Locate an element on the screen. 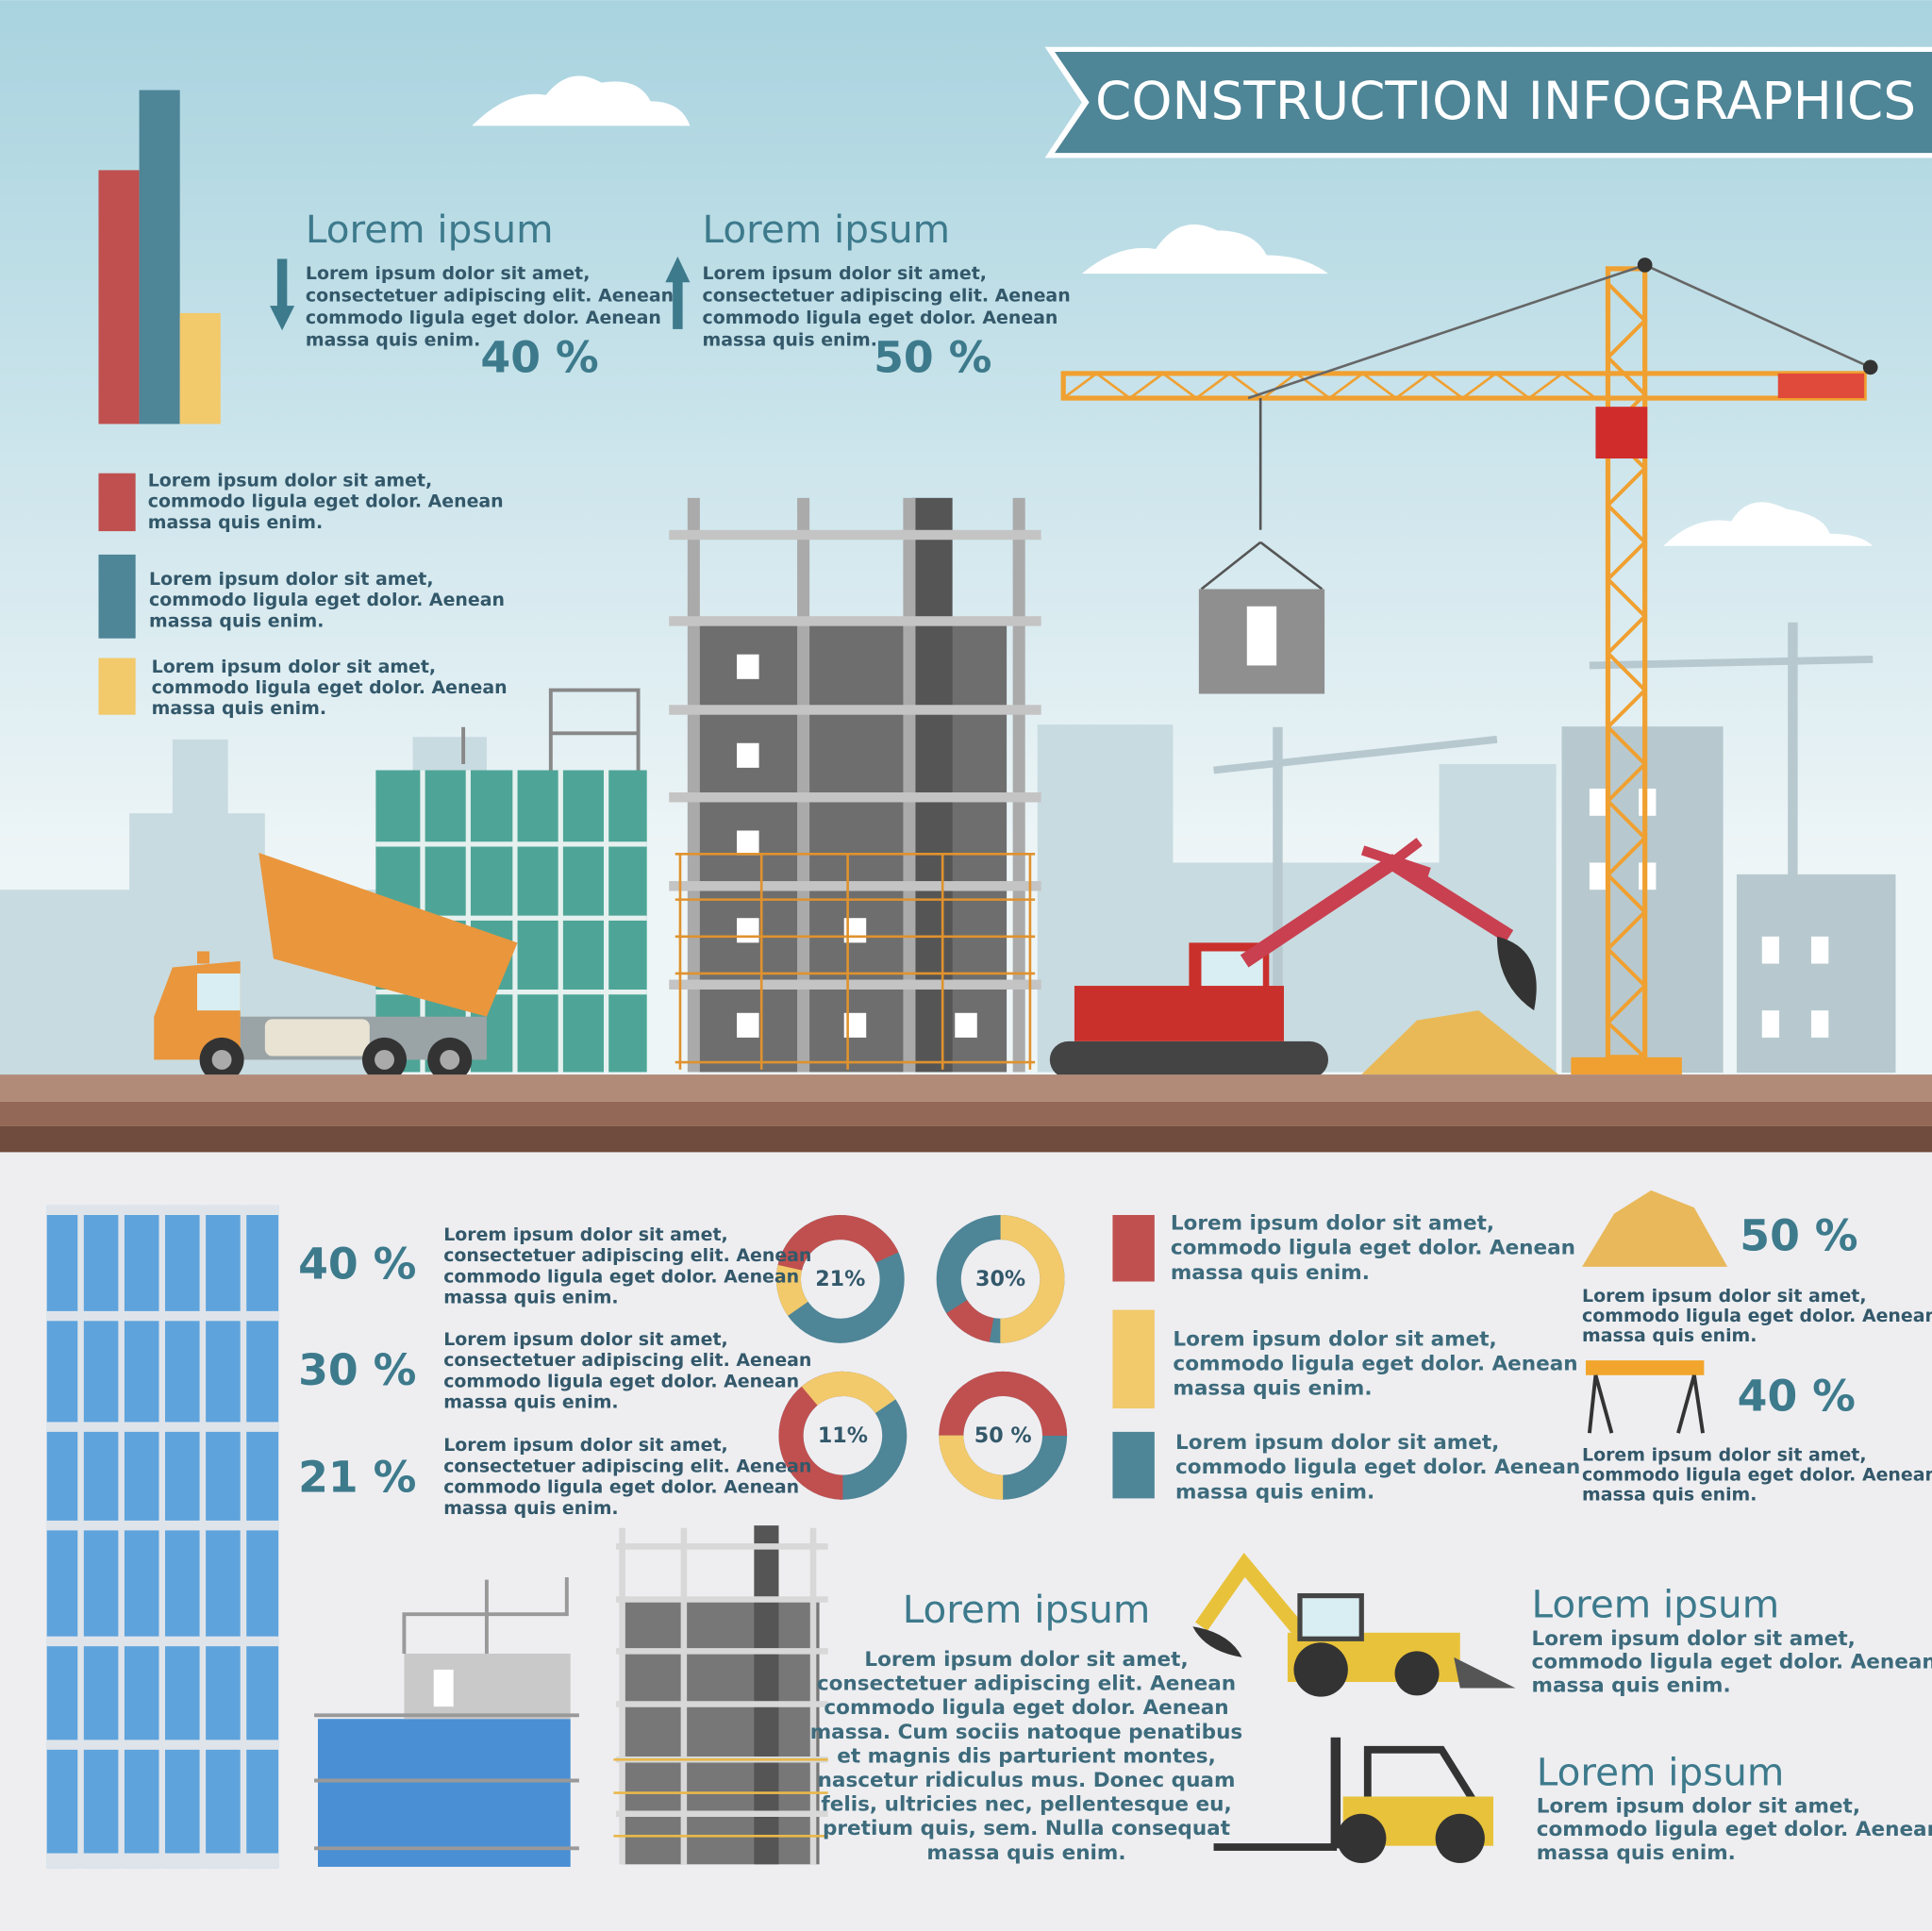 The height and width of the screenshot is (1931, 1932). forklift is located at coordinates (1353, 1800).